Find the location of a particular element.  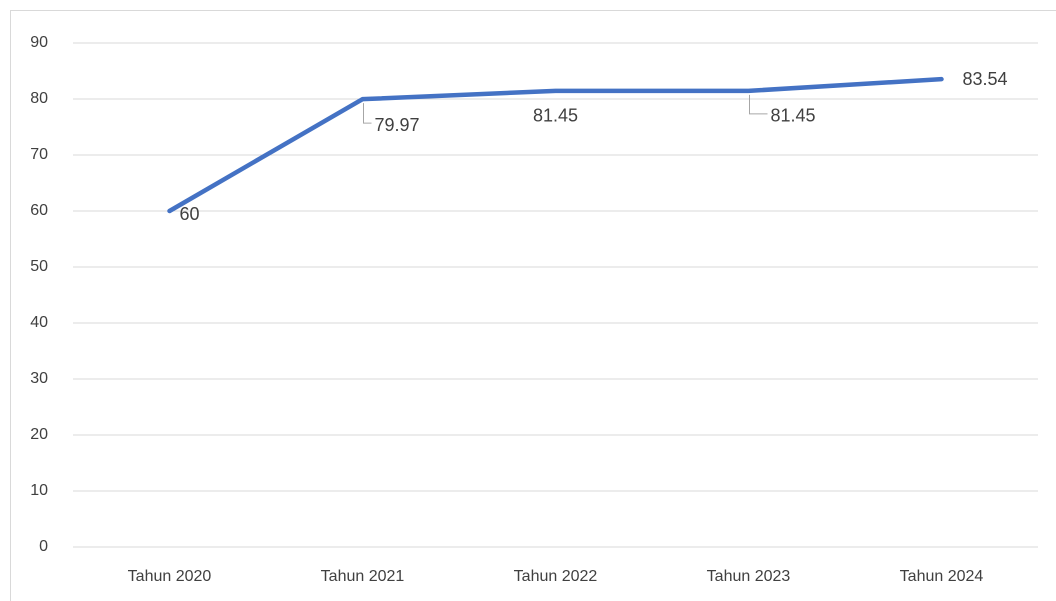

y-tick-label: 60 is located at coordinates (39, 210).